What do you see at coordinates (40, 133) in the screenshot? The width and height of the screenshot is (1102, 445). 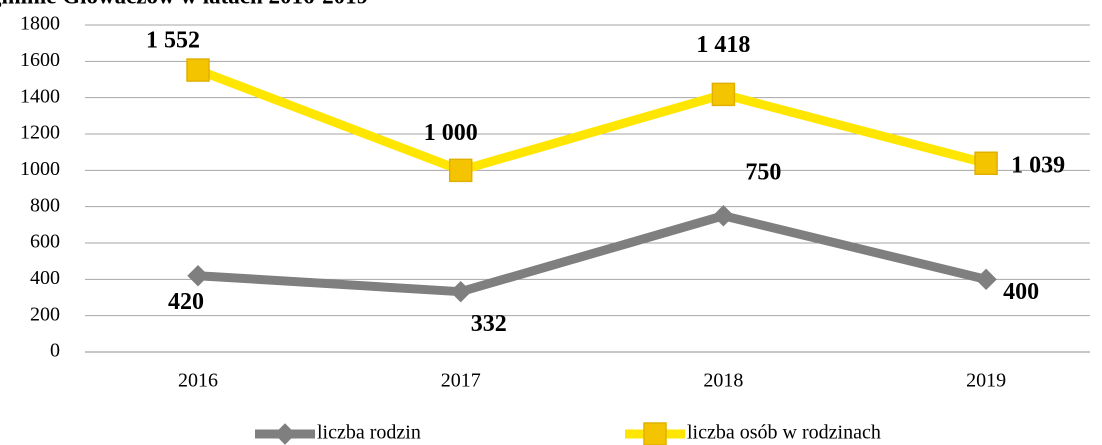 I see `y-tick-label: 1200` at bounding box center [40, 133].